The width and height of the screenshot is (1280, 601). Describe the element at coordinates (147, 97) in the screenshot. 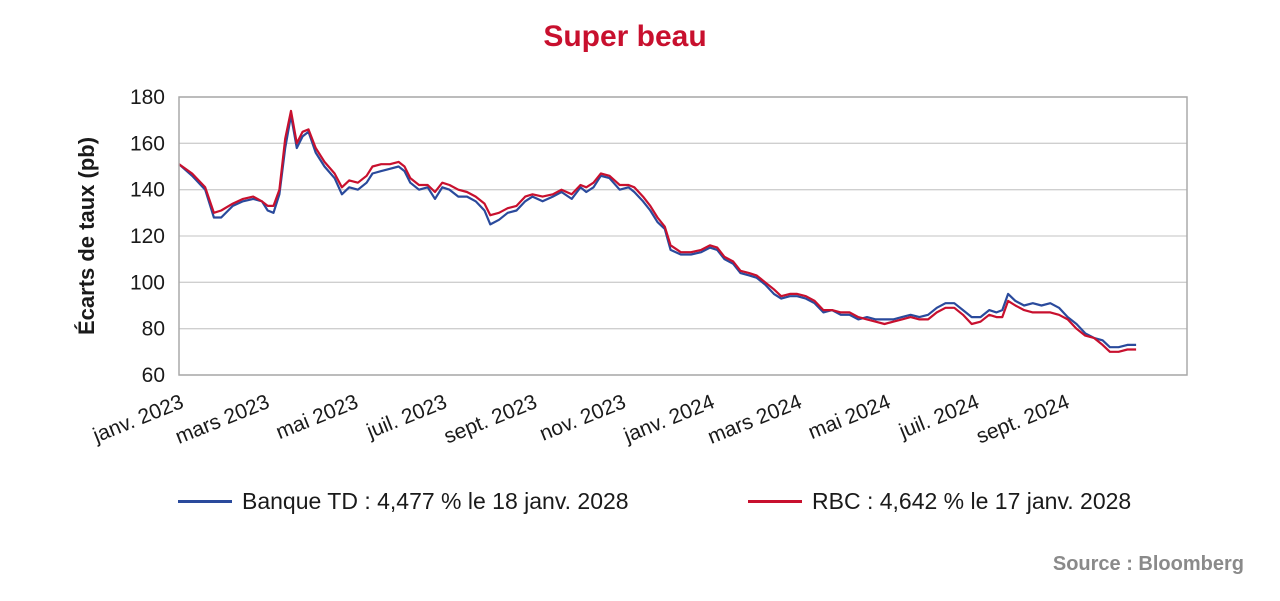

I see `y-tick-label: 180` at that location.